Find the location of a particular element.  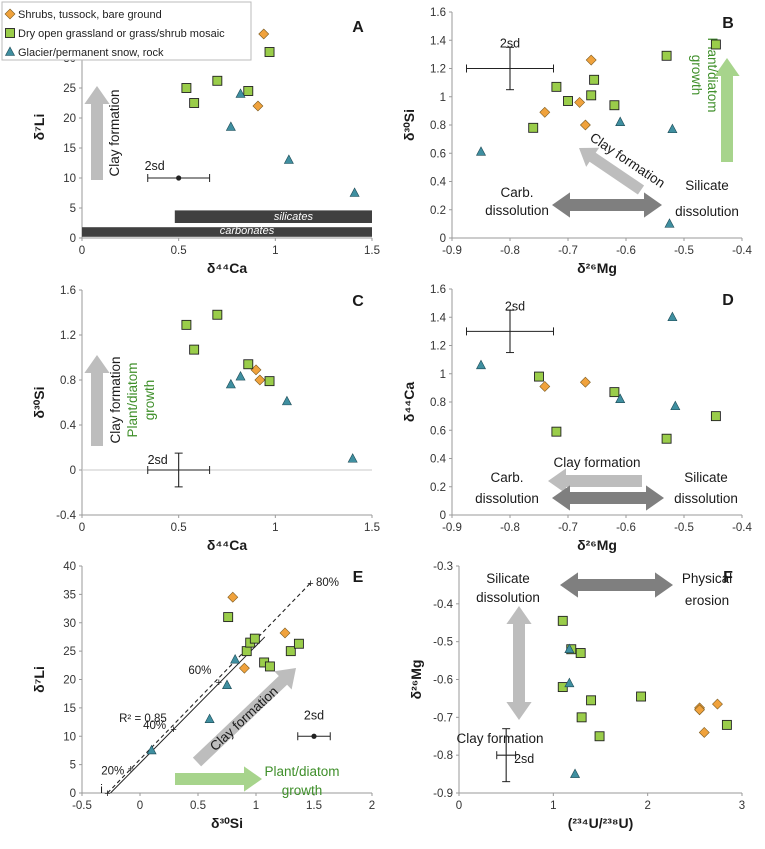

x-axis-label: δ³⁰Si is located at coordinates (227, 823).